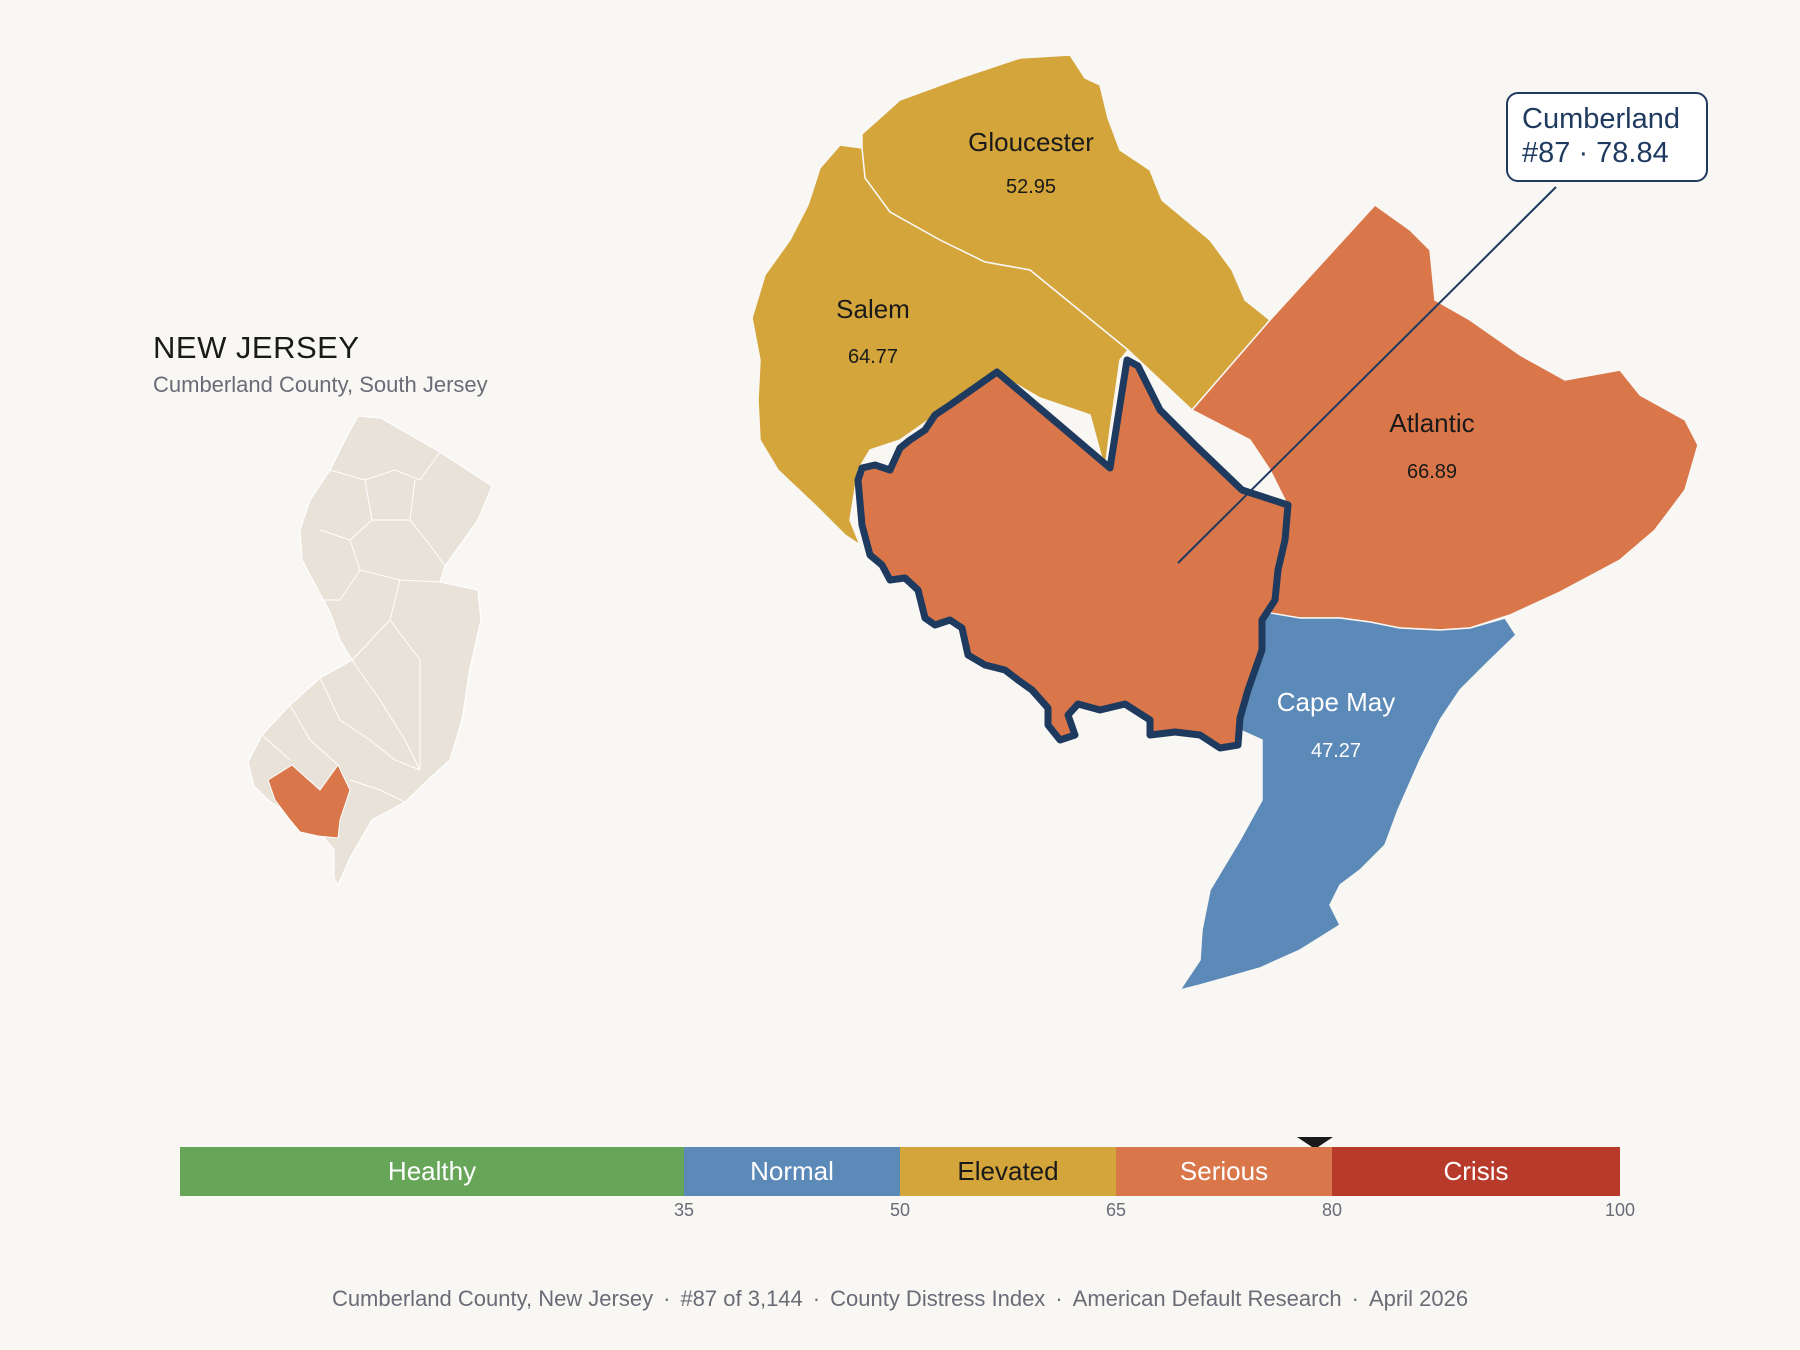  I want to click on callout-rank-score: #87 · 78.84, so click(1595, 153).